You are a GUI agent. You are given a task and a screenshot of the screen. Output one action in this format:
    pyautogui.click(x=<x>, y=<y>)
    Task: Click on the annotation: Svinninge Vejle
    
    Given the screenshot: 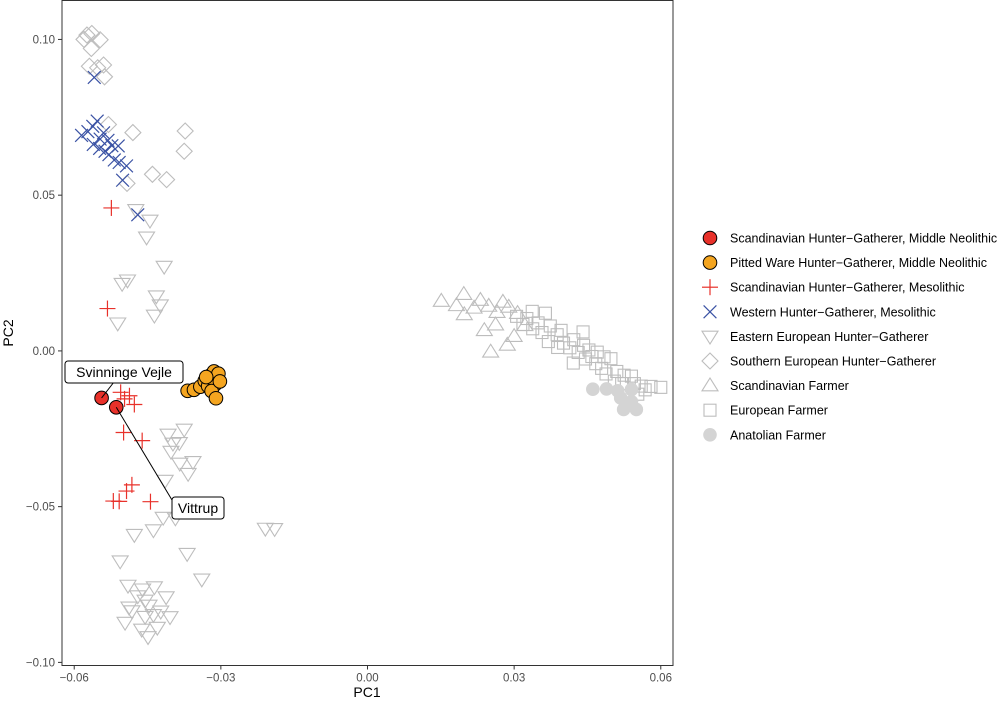 What is the action you would take?
    pyautogui.click(x=124, y=379)
    